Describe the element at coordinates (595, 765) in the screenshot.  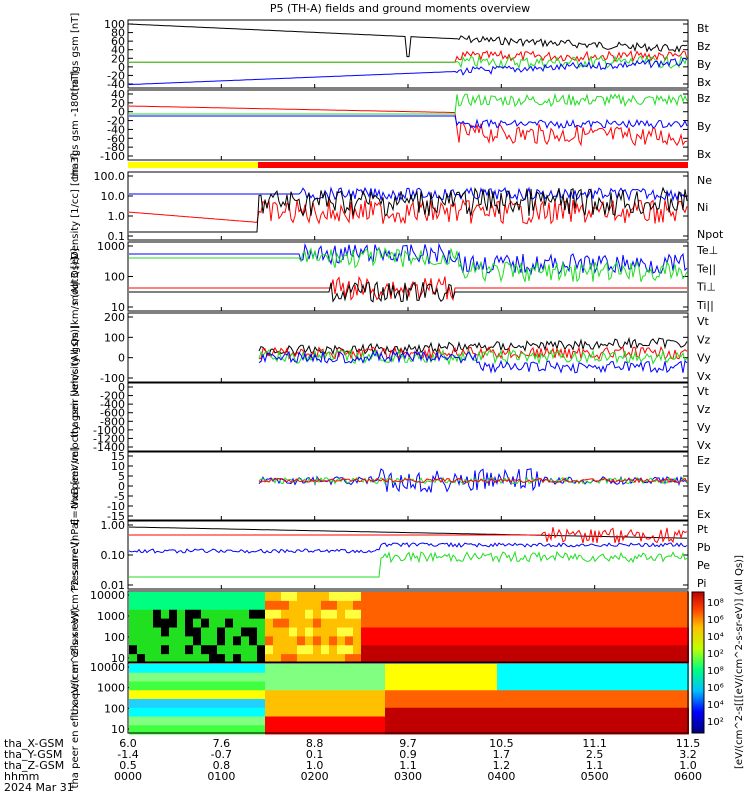
I see `time-axis-value: 1.1` at that location.